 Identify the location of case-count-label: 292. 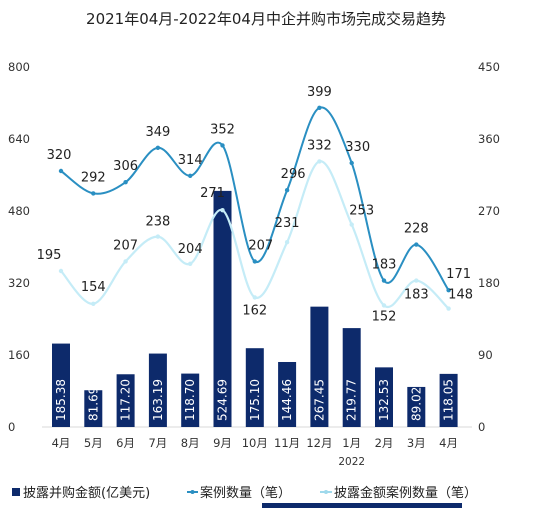
(93, 177).